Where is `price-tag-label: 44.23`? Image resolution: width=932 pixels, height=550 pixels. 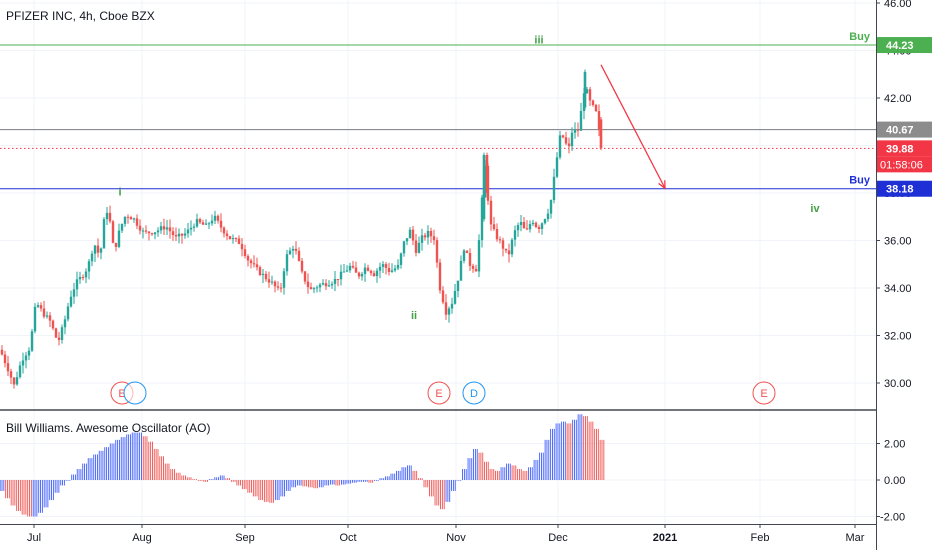
price-tag-label: 44.23 is located at coordinates (900, 46).